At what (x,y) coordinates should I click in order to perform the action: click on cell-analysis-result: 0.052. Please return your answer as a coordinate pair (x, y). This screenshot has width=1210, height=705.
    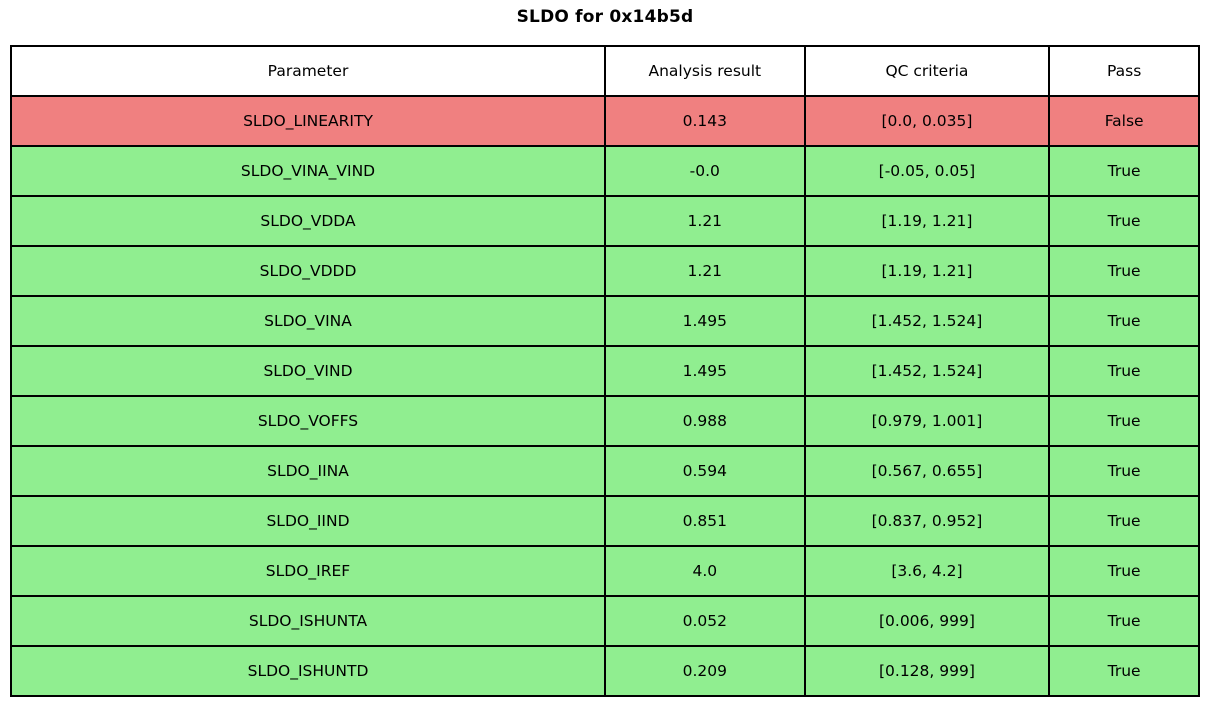
    Looking at the image, I should click on (705, 621).